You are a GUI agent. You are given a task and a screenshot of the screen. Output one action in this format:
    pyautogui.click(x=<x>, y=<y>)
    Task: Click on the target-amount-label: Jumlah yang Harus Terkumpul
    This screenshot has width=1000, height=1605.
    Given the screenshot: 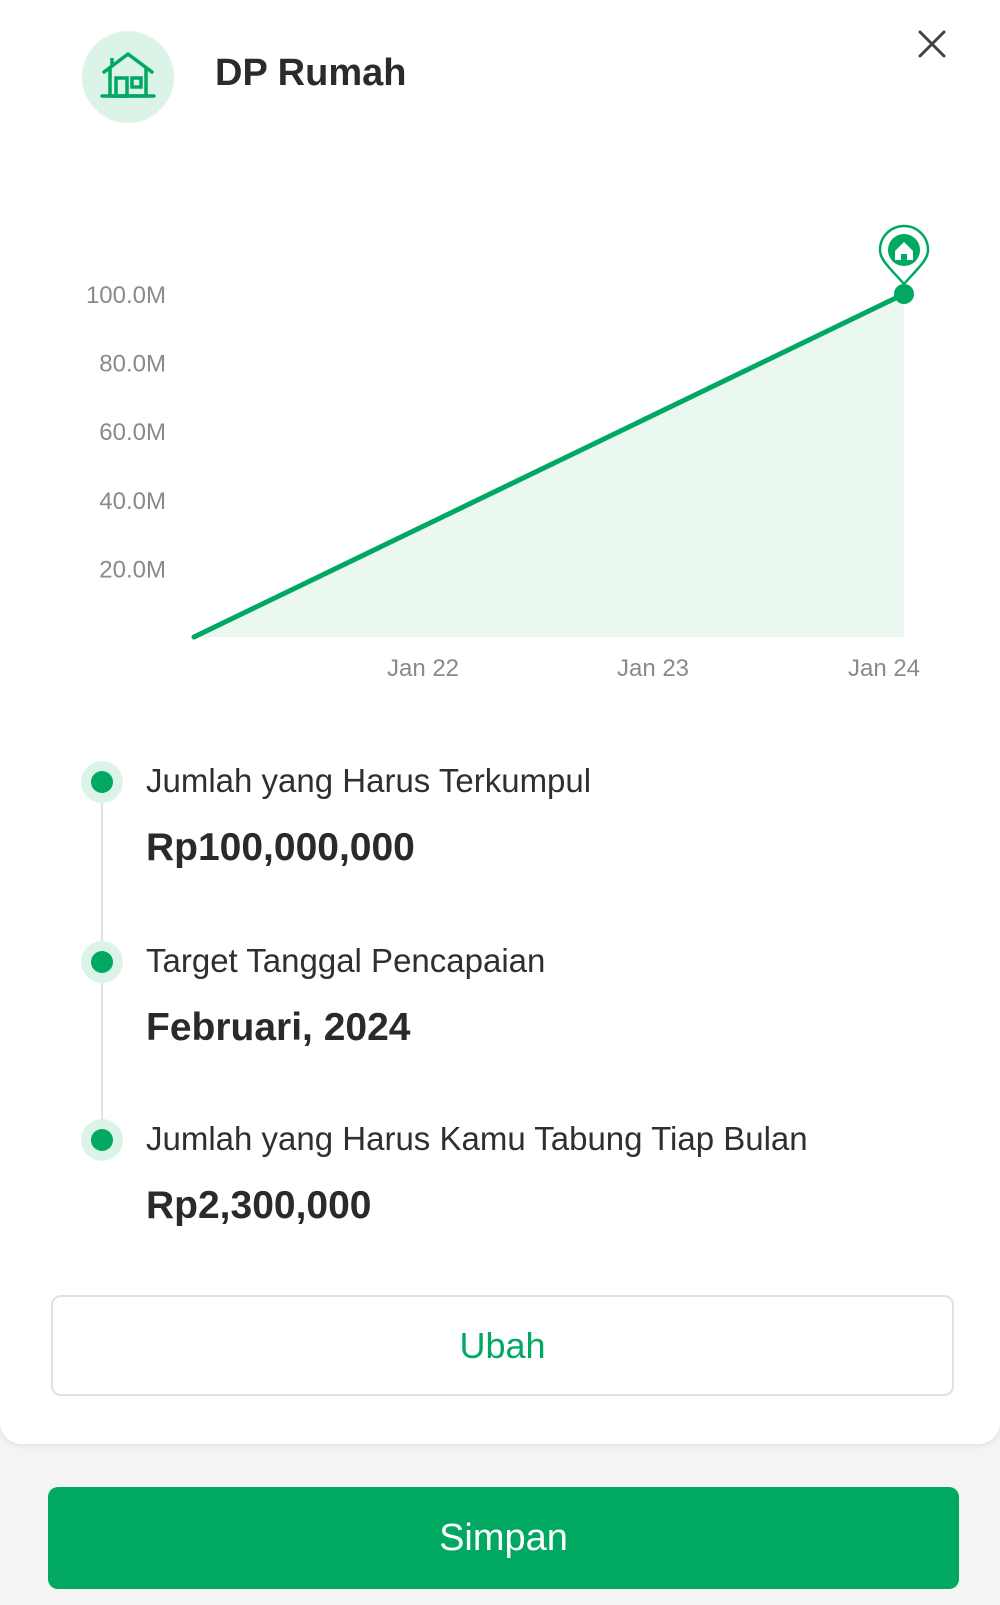 What is the action you would take?
    pyautogui.click(x=369, y=780)
    